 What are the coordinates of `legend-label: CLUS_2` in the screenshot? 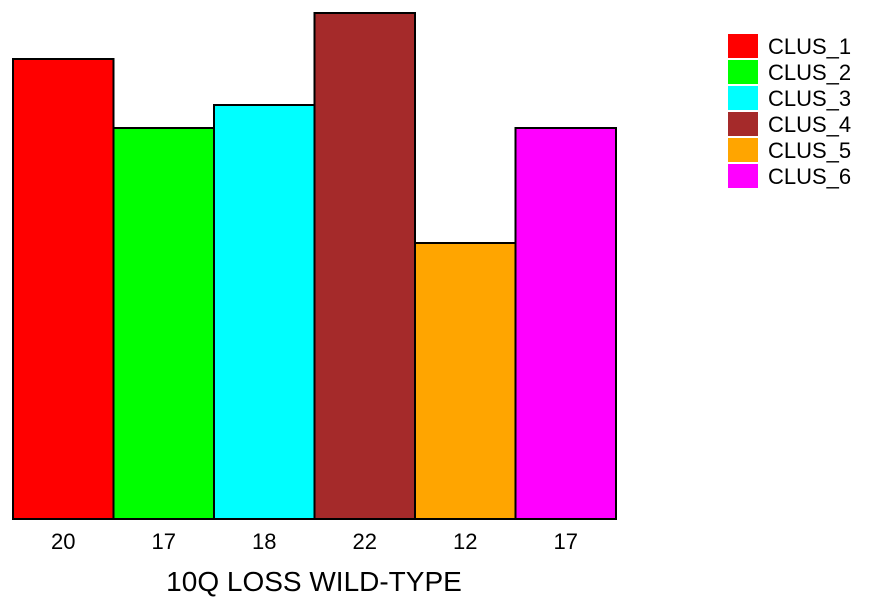 It's located at (809, 72).